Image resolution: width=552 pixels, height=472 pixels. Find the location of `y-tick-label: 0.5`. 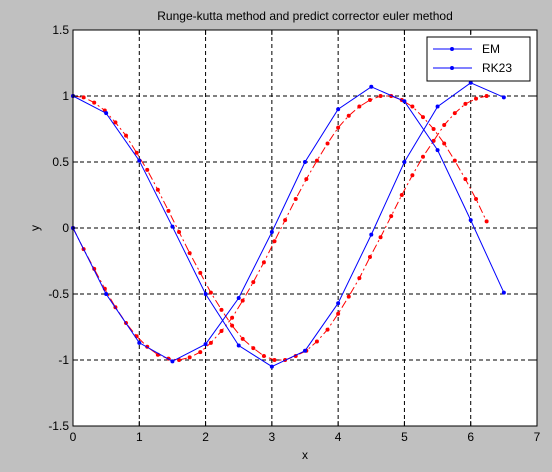

y-tick-label: 0.5 is located at coordinates (60, 162).